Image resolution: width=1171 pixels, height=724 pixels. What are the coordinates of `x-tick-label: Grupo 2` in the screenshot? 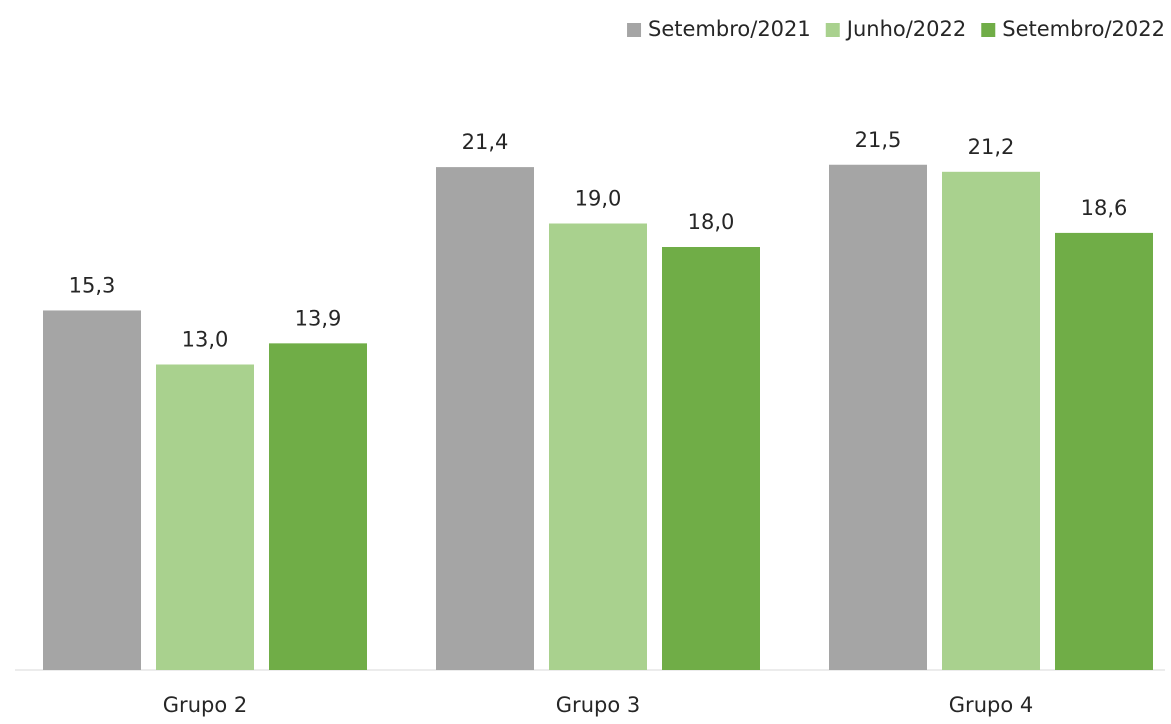 It's located at (205, 705).